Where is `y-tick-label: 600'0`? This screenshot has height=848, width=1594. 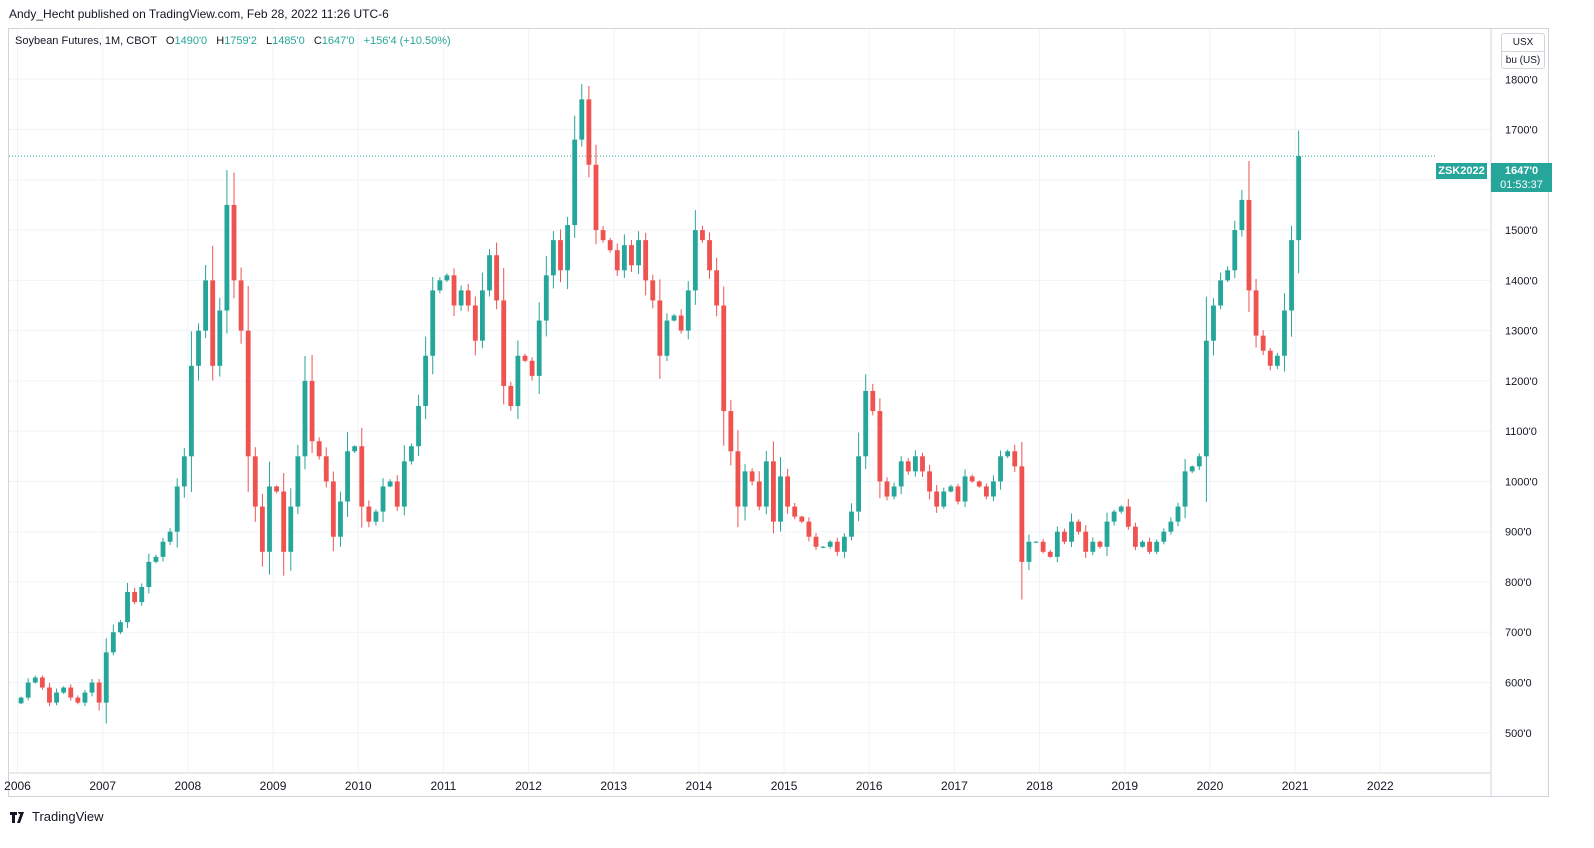 y-tick-label: 600'0 is located at coordinates (1518, 684).